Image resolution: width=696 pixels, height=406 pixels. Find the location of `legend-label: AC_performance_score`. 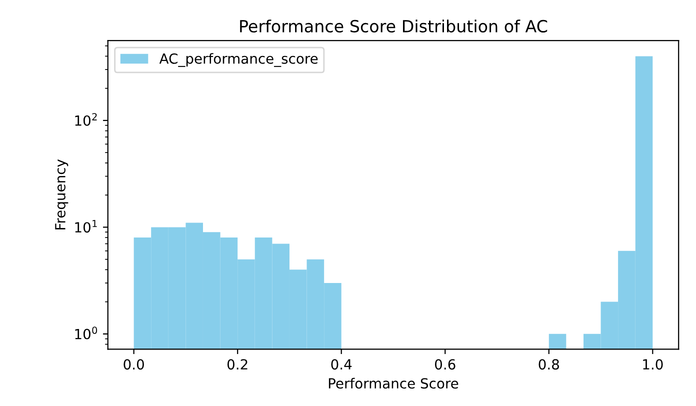

legend-label: AC_performance_score is located at coordinates (238, 60).